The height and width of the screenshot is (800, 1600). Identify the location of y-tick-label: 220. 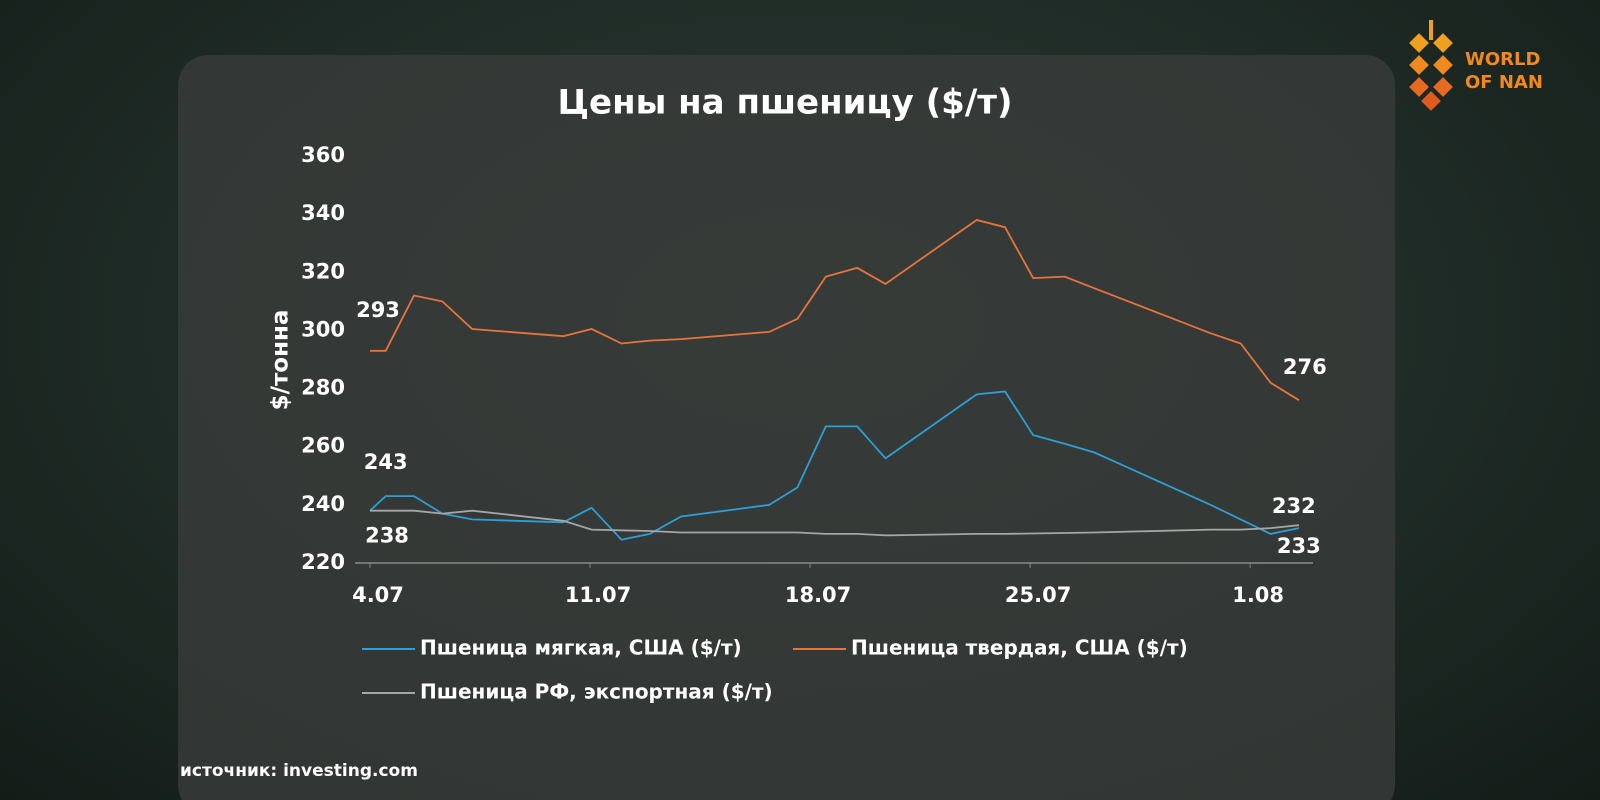
(323, 562).